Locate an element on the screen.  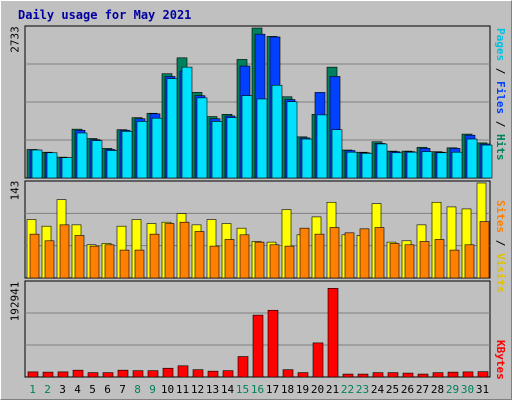
day-label-31: 31 is located at coordinates (482, 389).